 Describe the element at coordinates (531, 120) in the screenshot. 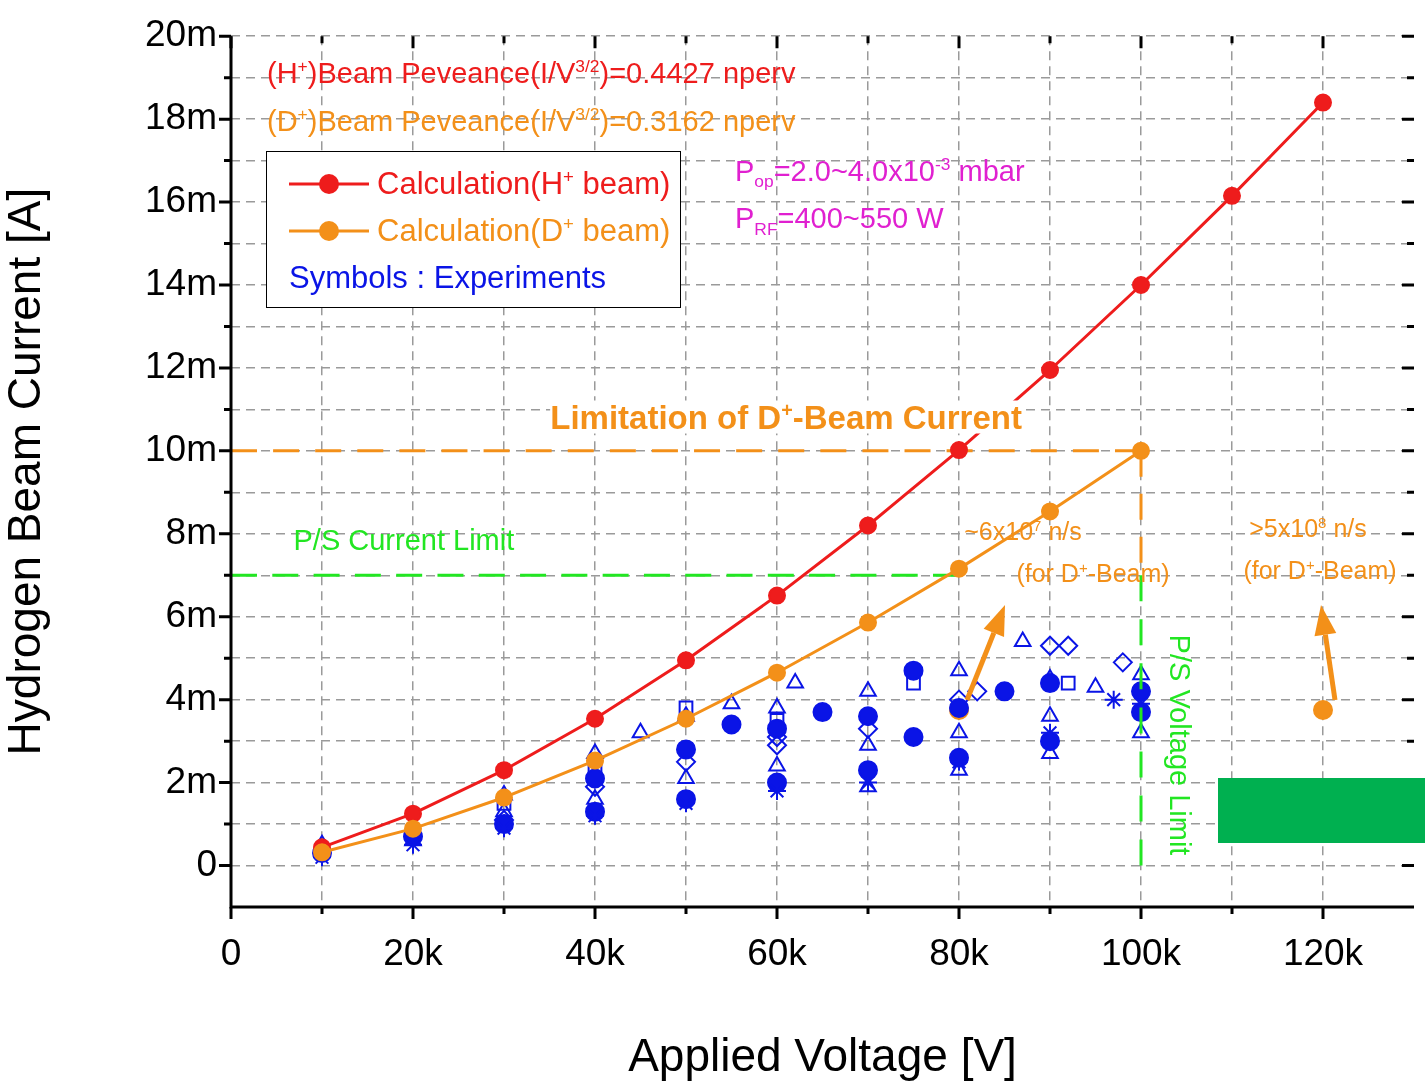

I see `annotation: (D$^{+}$)Beam Peveance(I/V$^{3/2}$)=0.3162 nperv` at that location.